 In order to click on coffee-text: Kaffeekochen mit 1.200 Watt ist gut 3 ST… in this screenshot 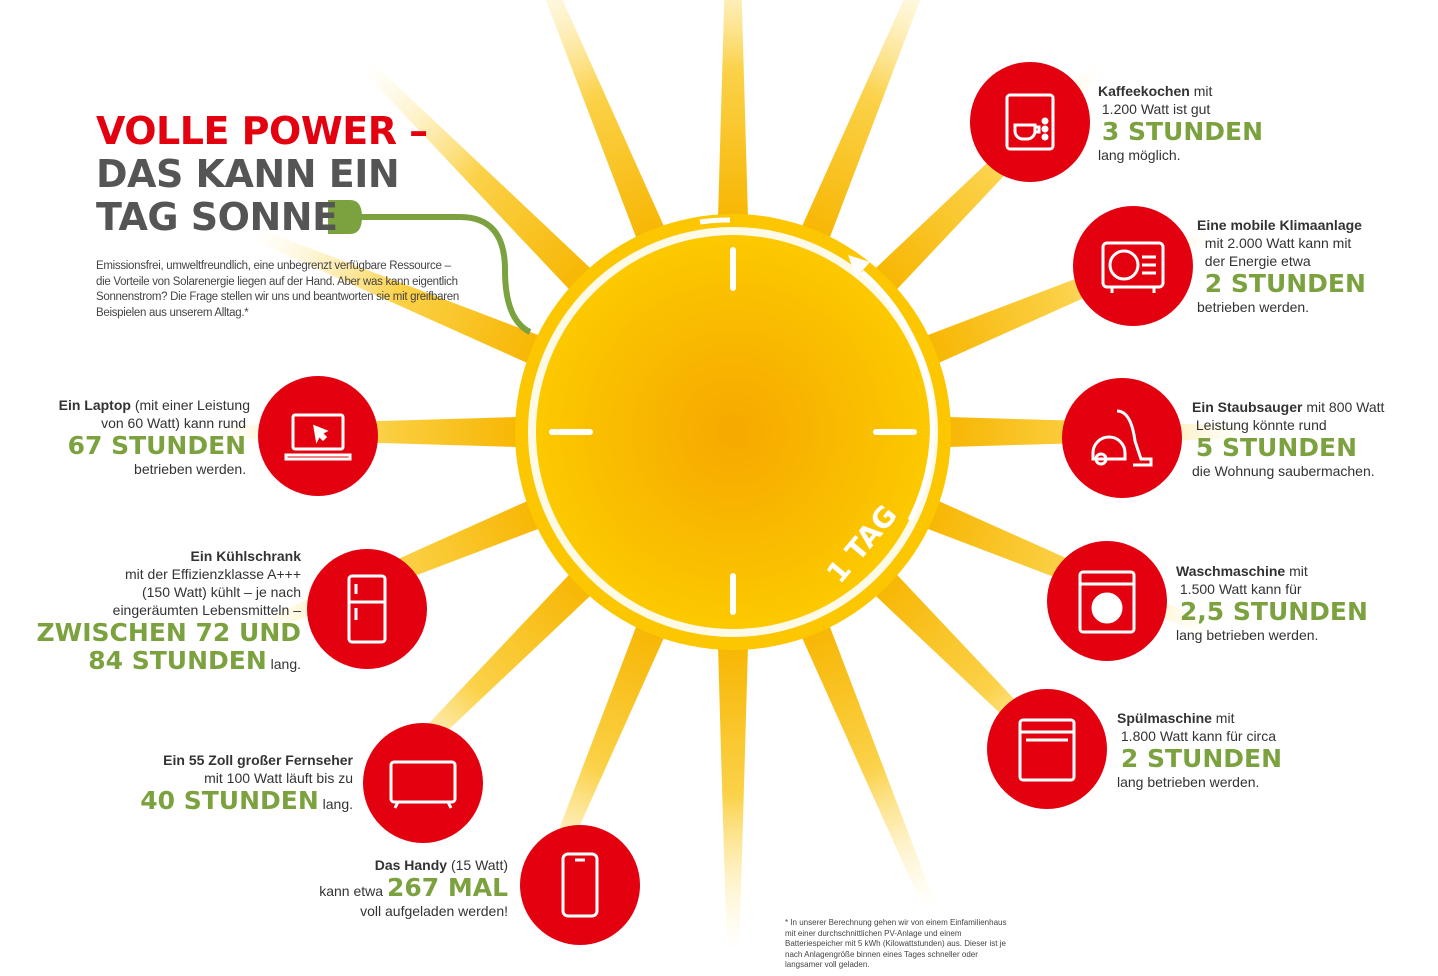, I will do `click(1181, 123)`.